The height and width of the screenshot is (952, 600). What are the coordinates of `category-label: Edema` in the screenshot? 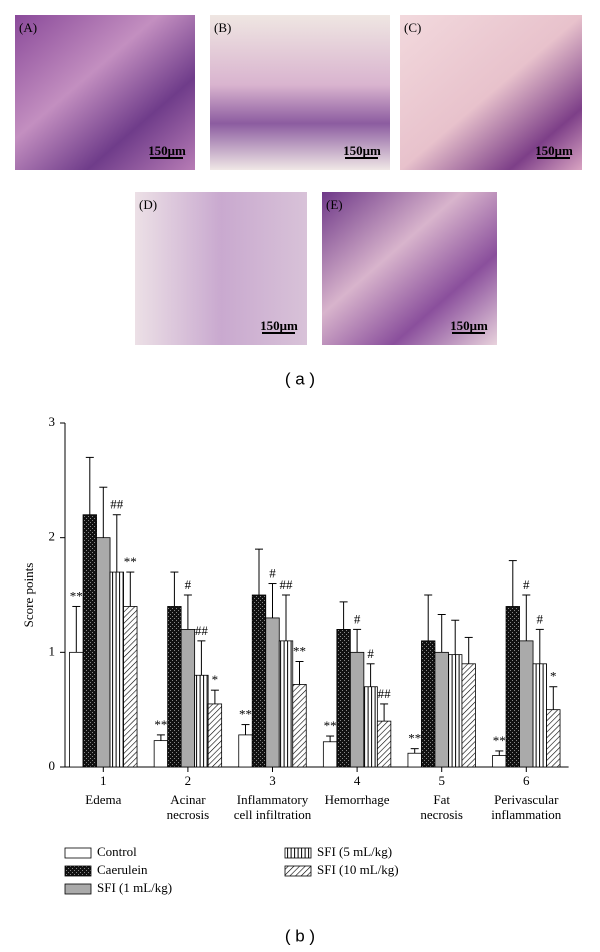 It's located at (103, 799).